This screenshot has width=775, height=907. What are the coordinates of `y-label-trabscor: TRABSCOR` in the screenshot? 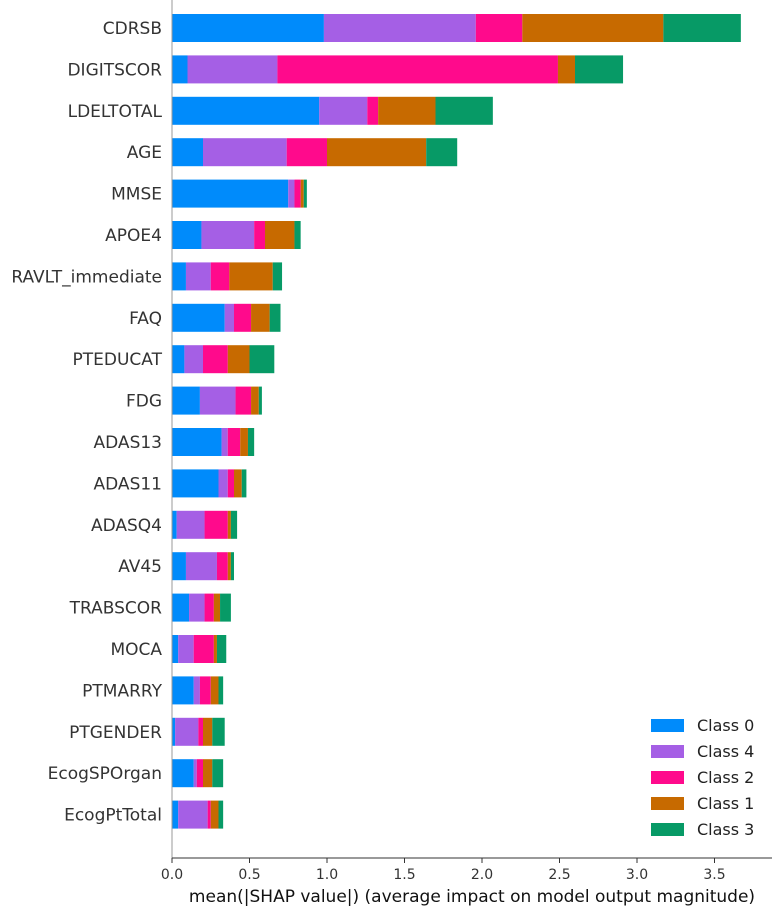 It's located at (116, 609).